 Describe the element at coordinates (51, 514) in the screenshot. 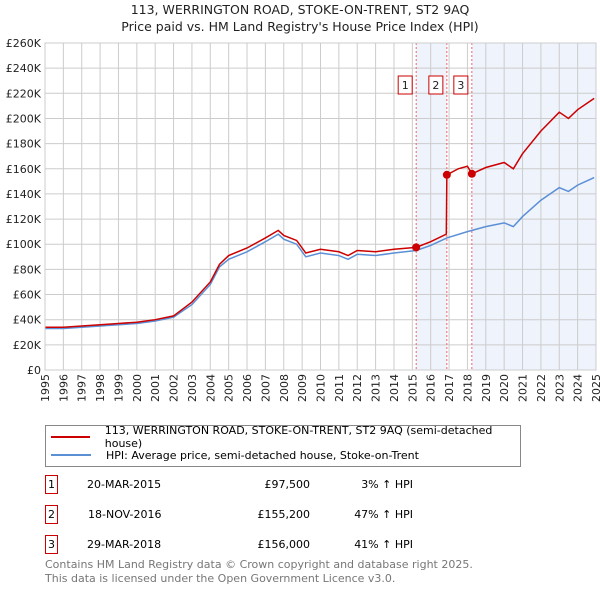

I see `sale-badge: 2` at that location.